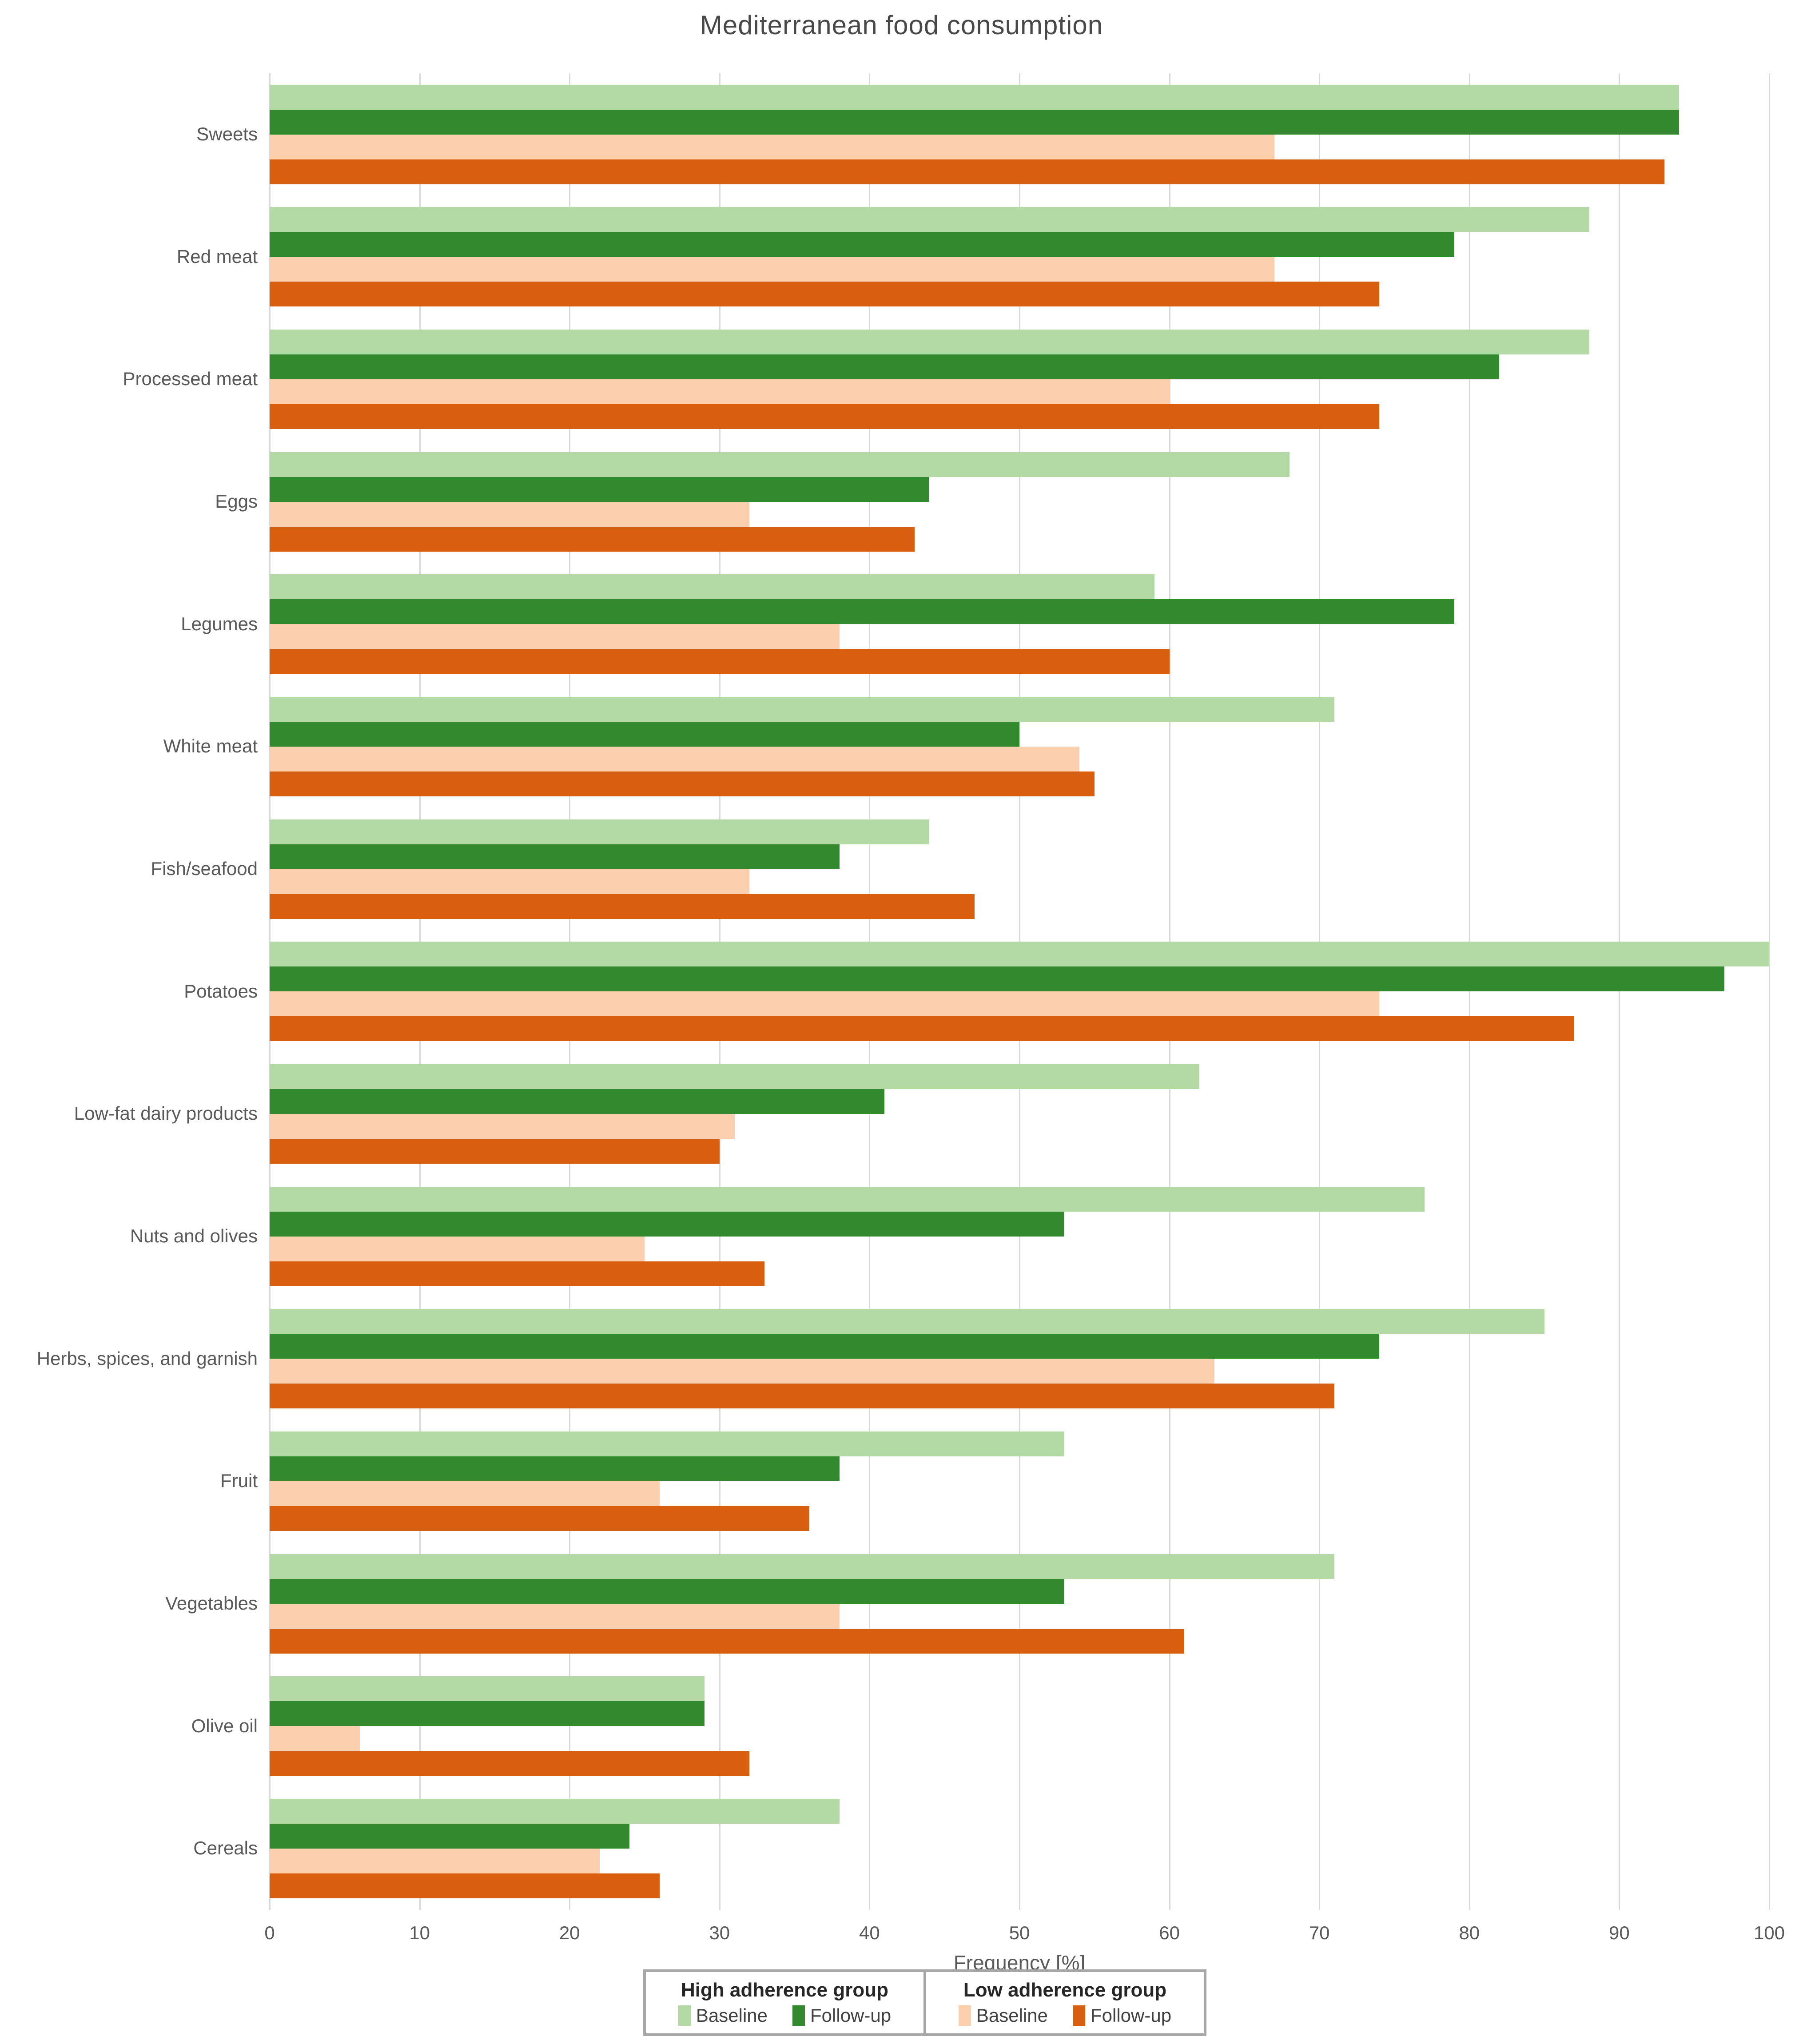 The height and width of the screenshot is (2044, 1803). I want to click on category-label: Olive oil, so click(225, 1725).